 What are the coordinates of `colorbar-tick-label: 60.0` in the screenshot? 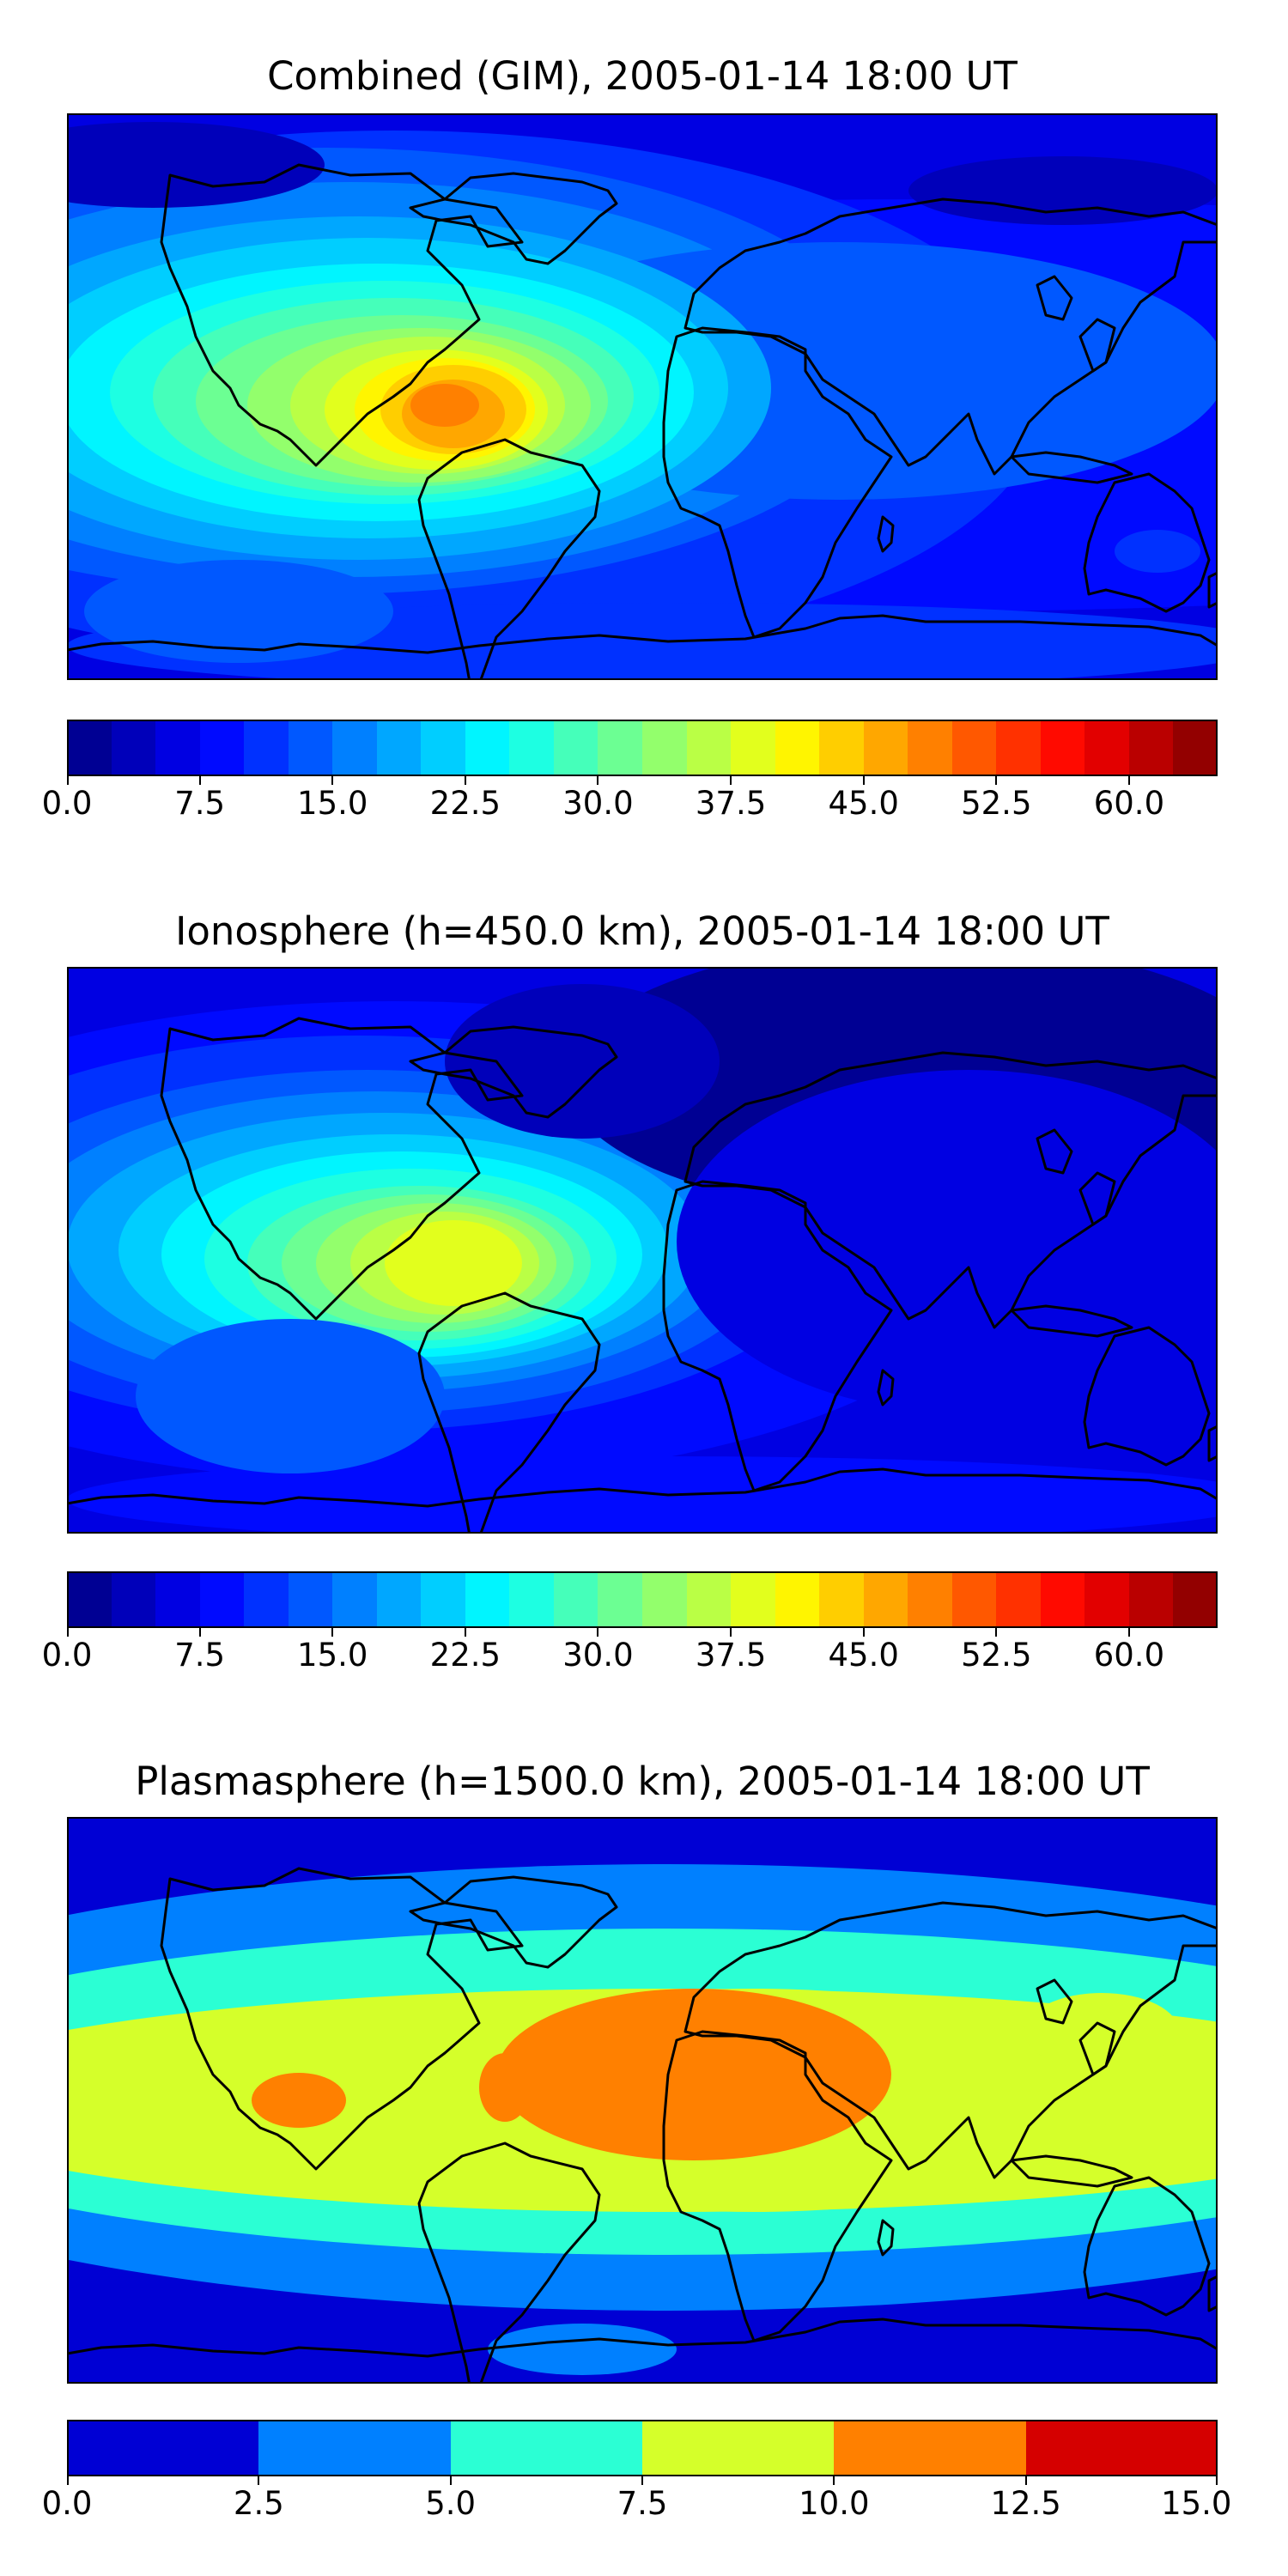 It's located at (1129, 1656).